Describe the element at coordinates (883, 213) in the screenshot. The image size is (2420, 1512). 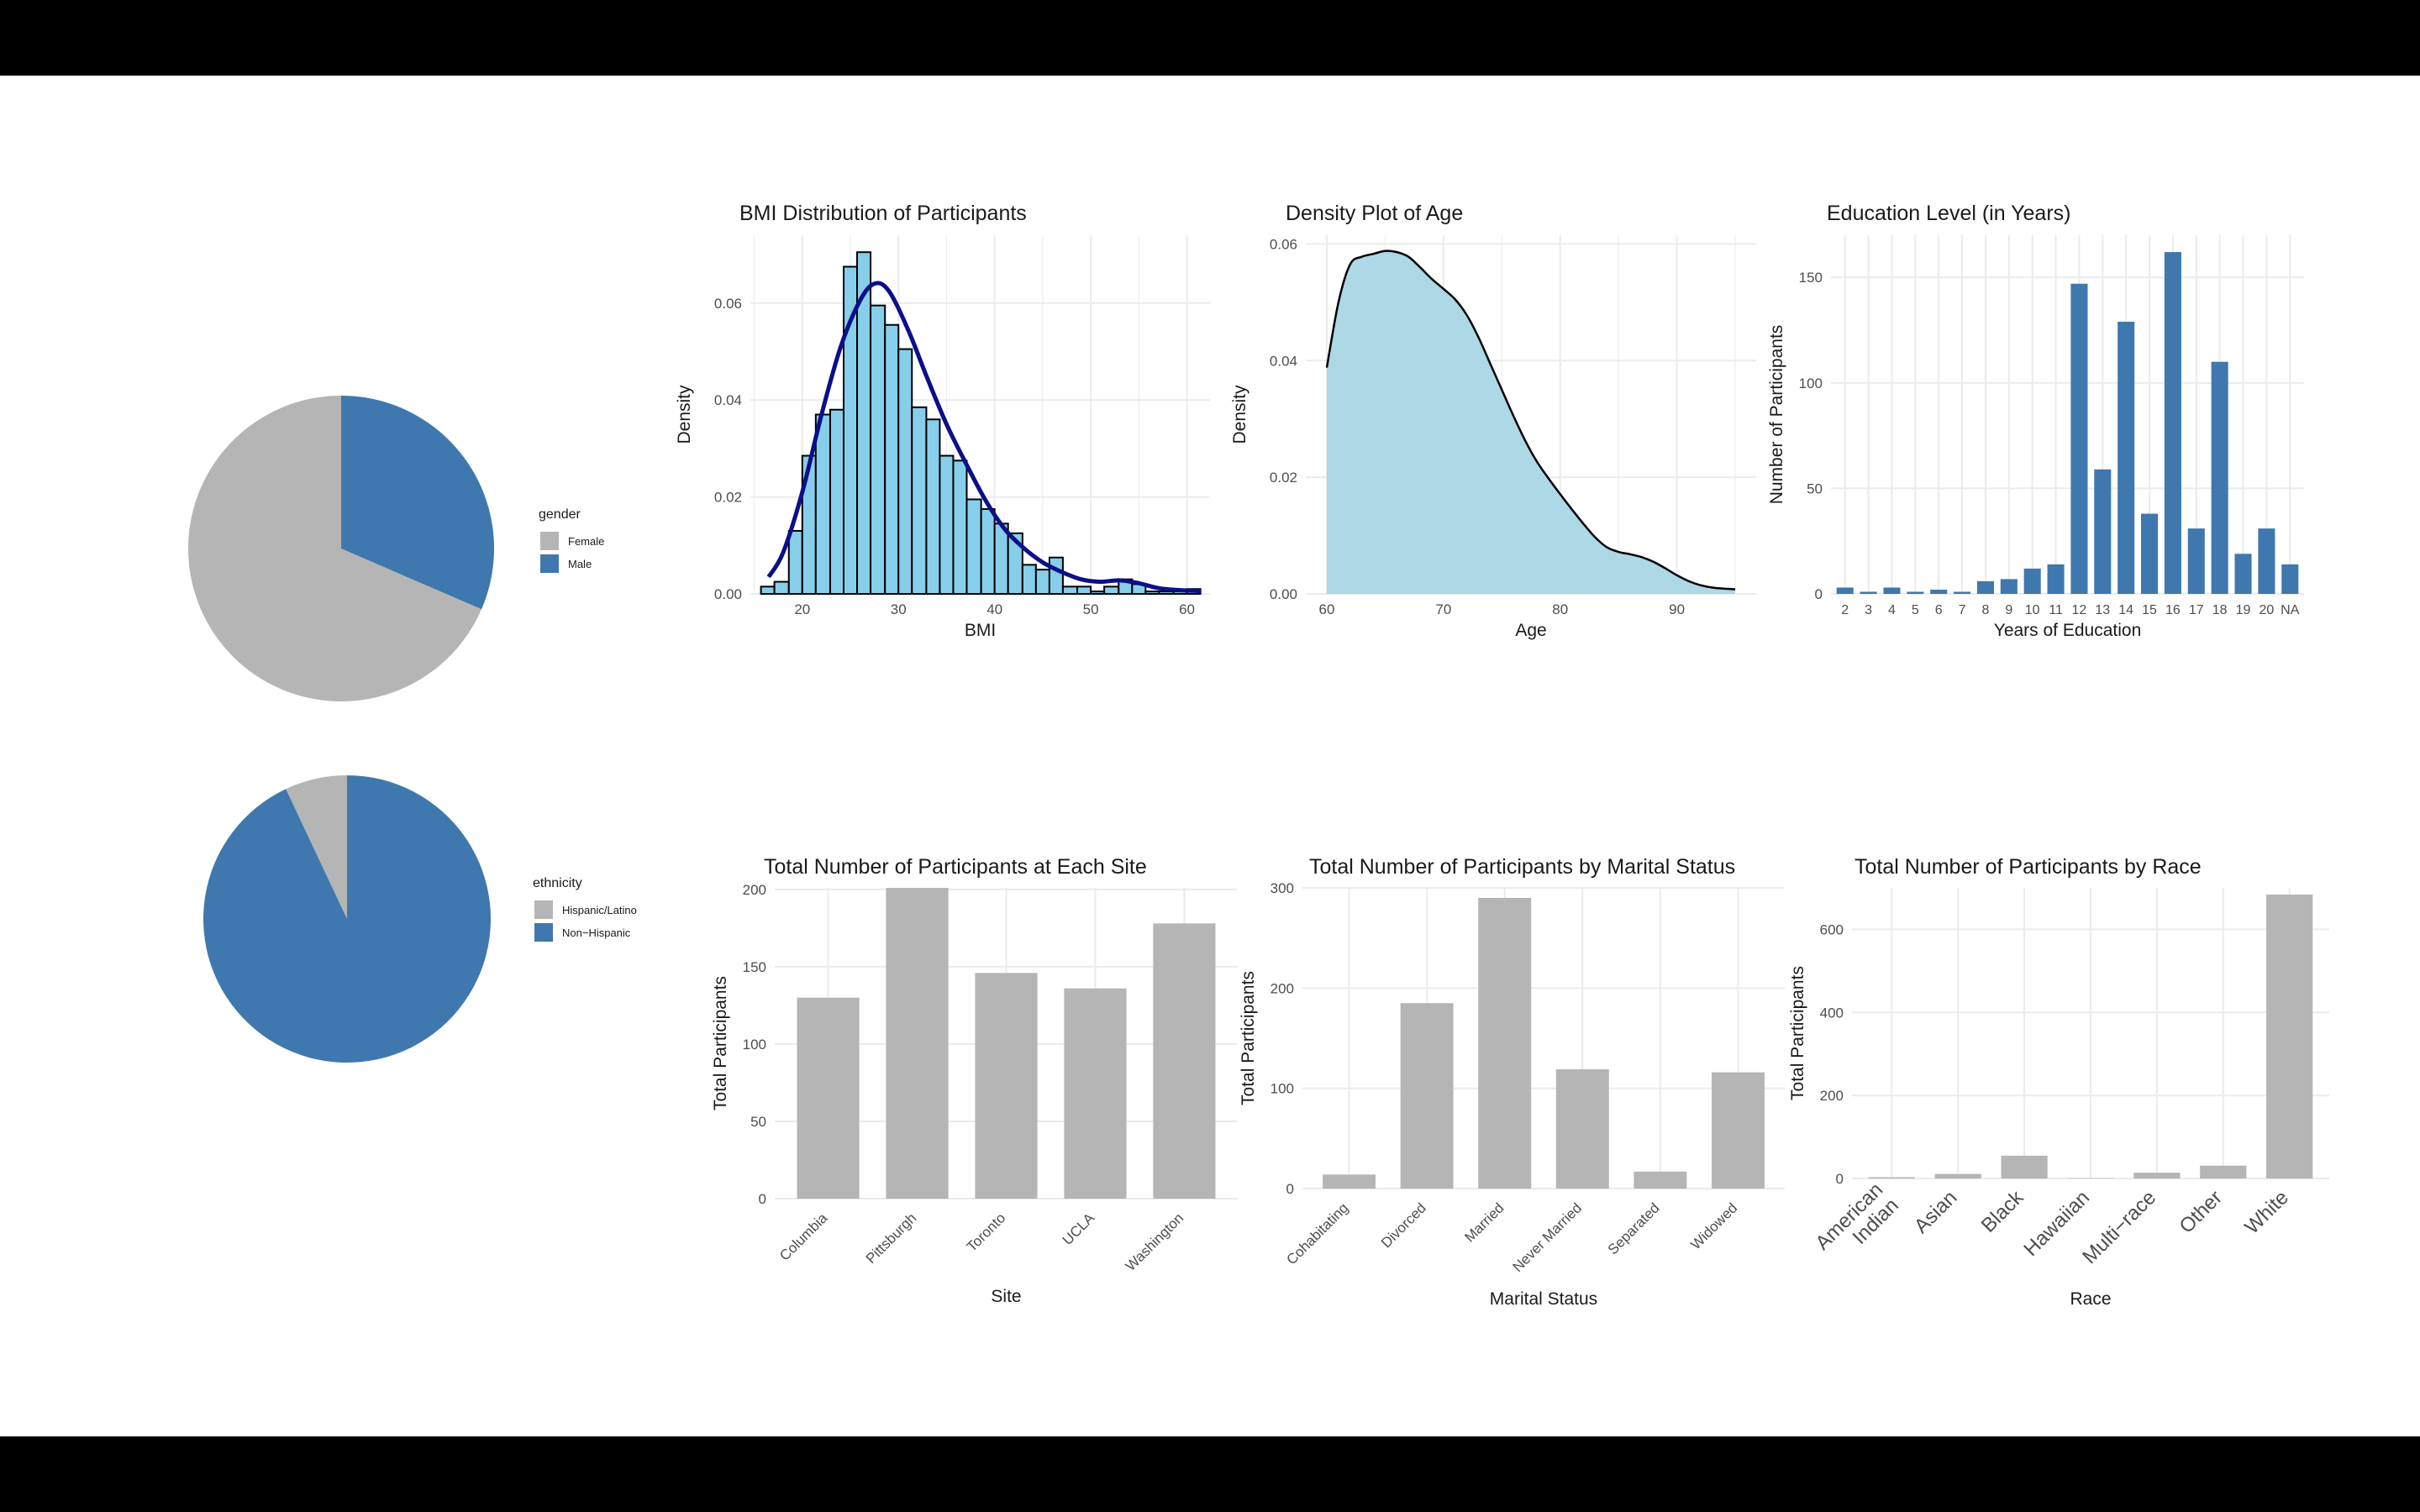
I see `bmi-chart-title: BMI Distribution of Participants` at that location.